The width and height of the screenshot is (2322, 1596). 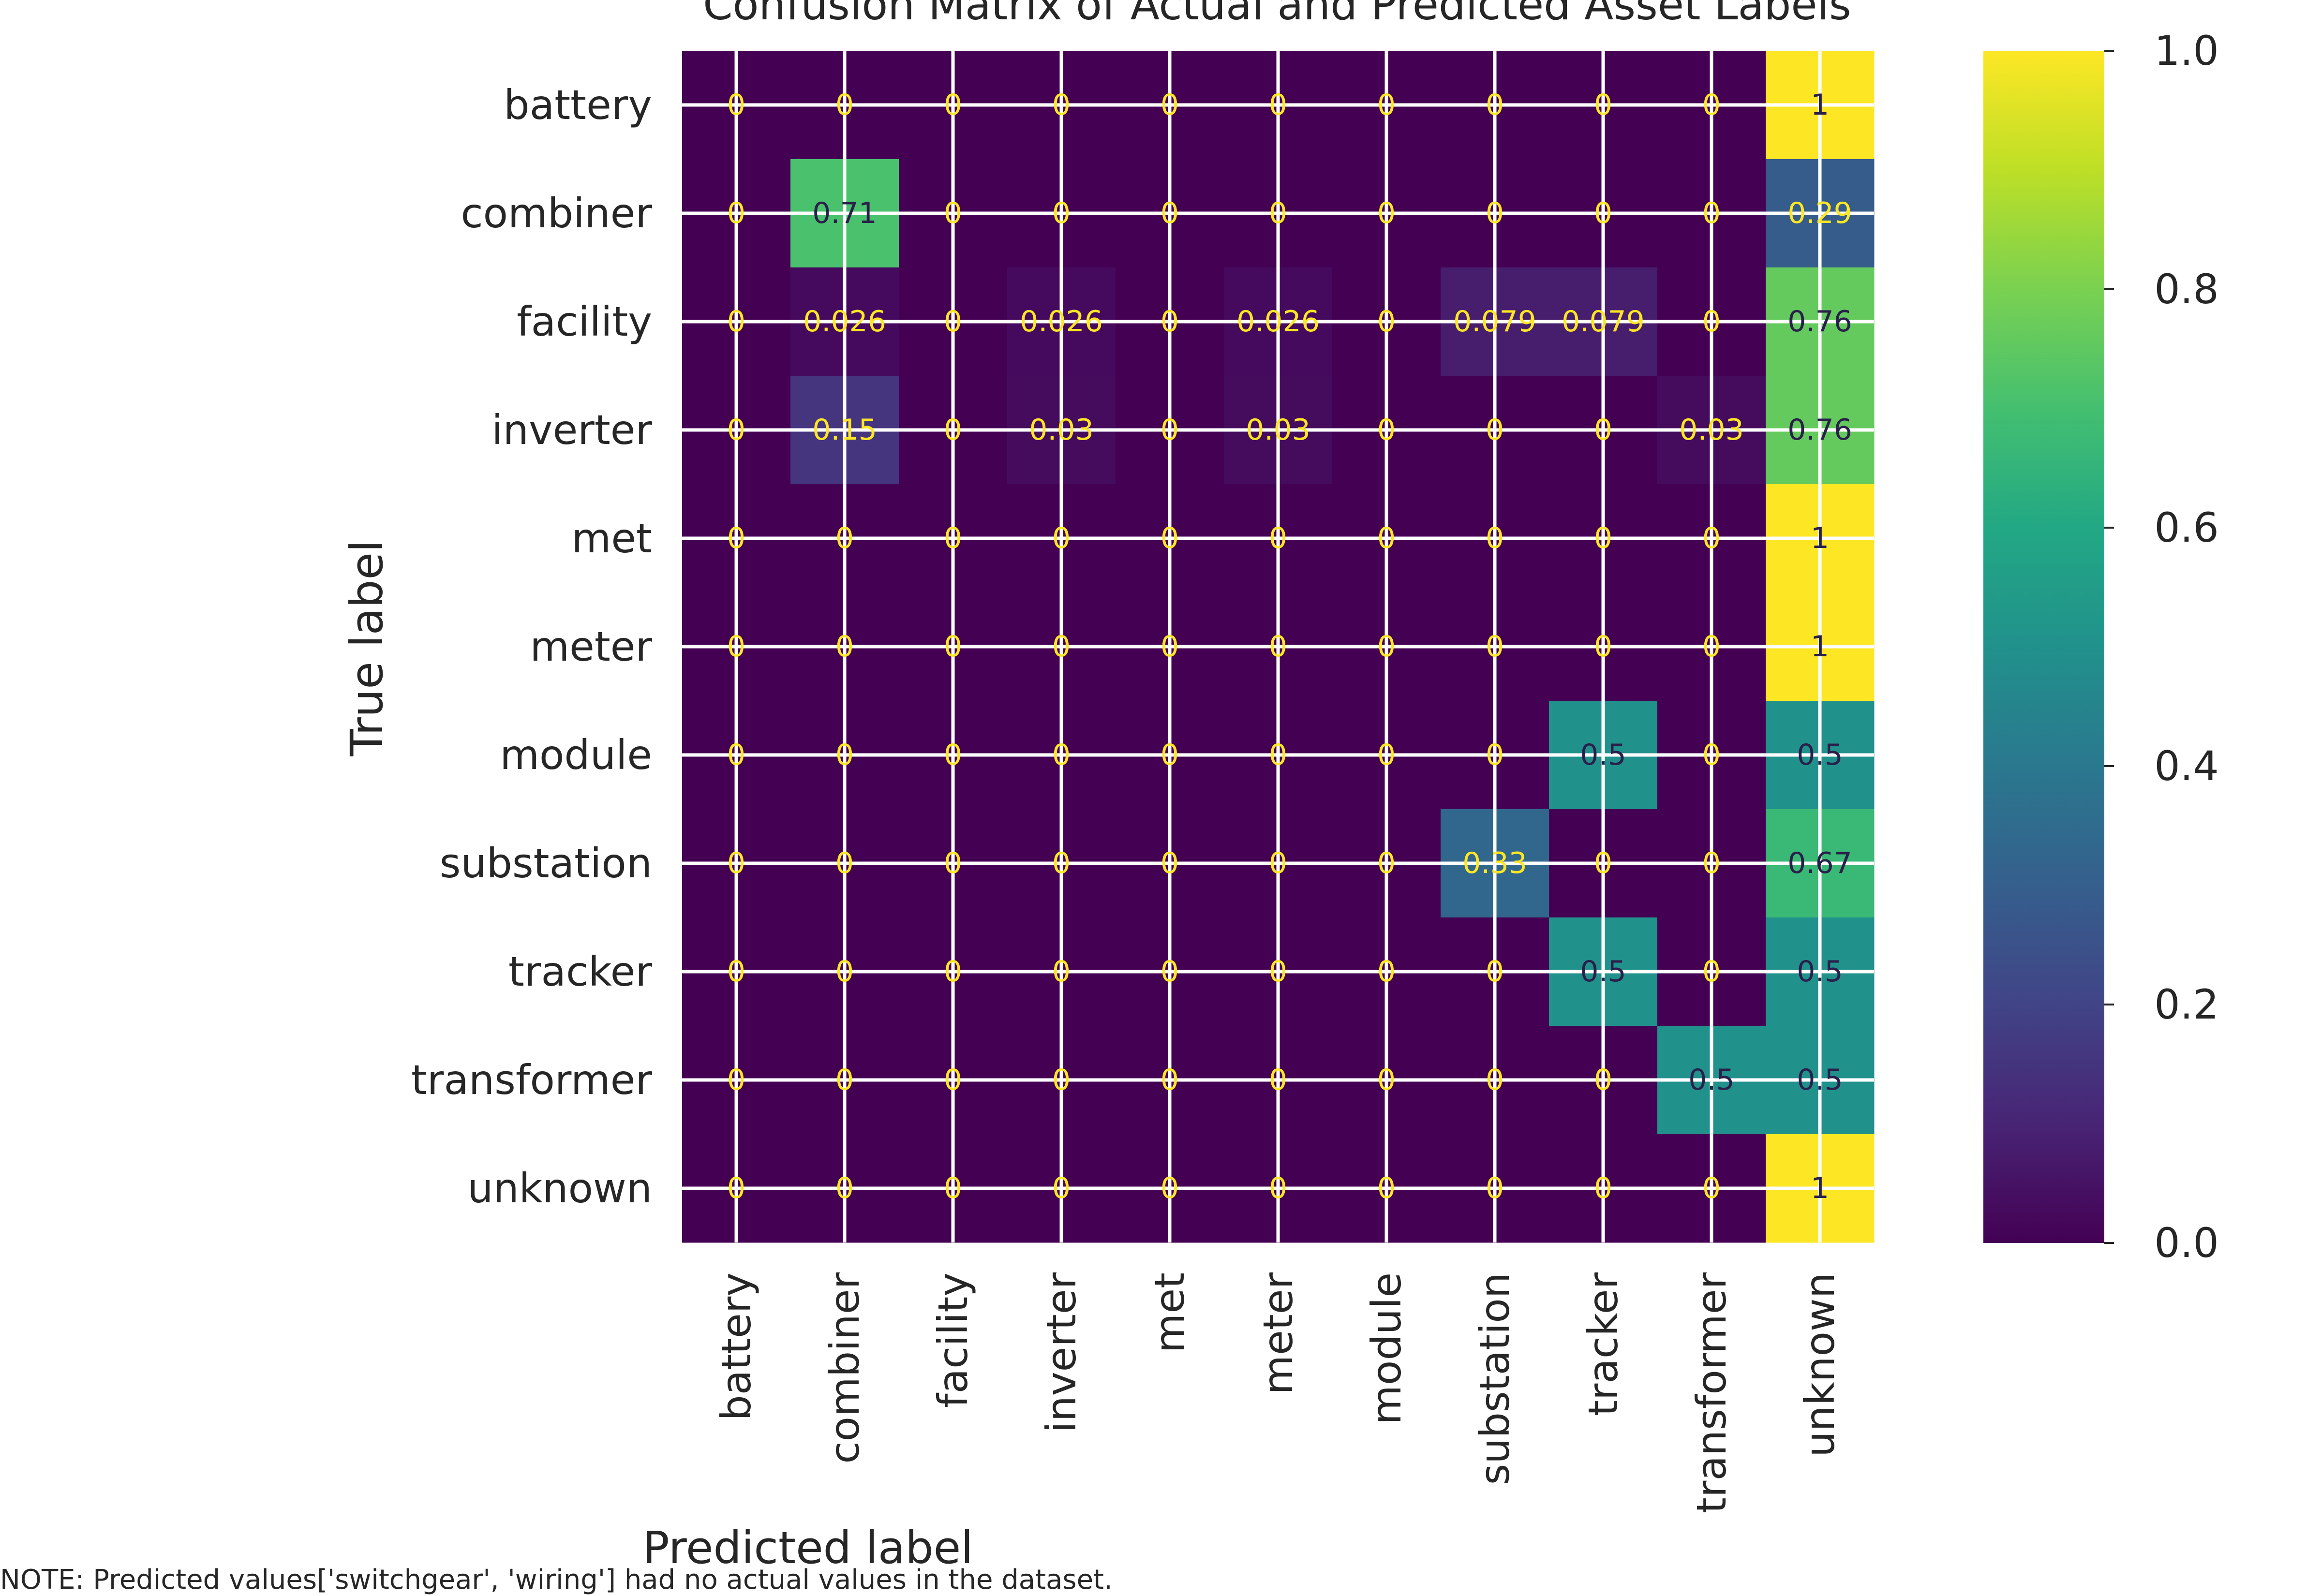 What do you see at coordinates (2161, 647) in the screenshot?
I see `colorbar-ticks: 0.0 0.2 0.4 0.6 0.8 1.0` at bounding box center [2161, 647].